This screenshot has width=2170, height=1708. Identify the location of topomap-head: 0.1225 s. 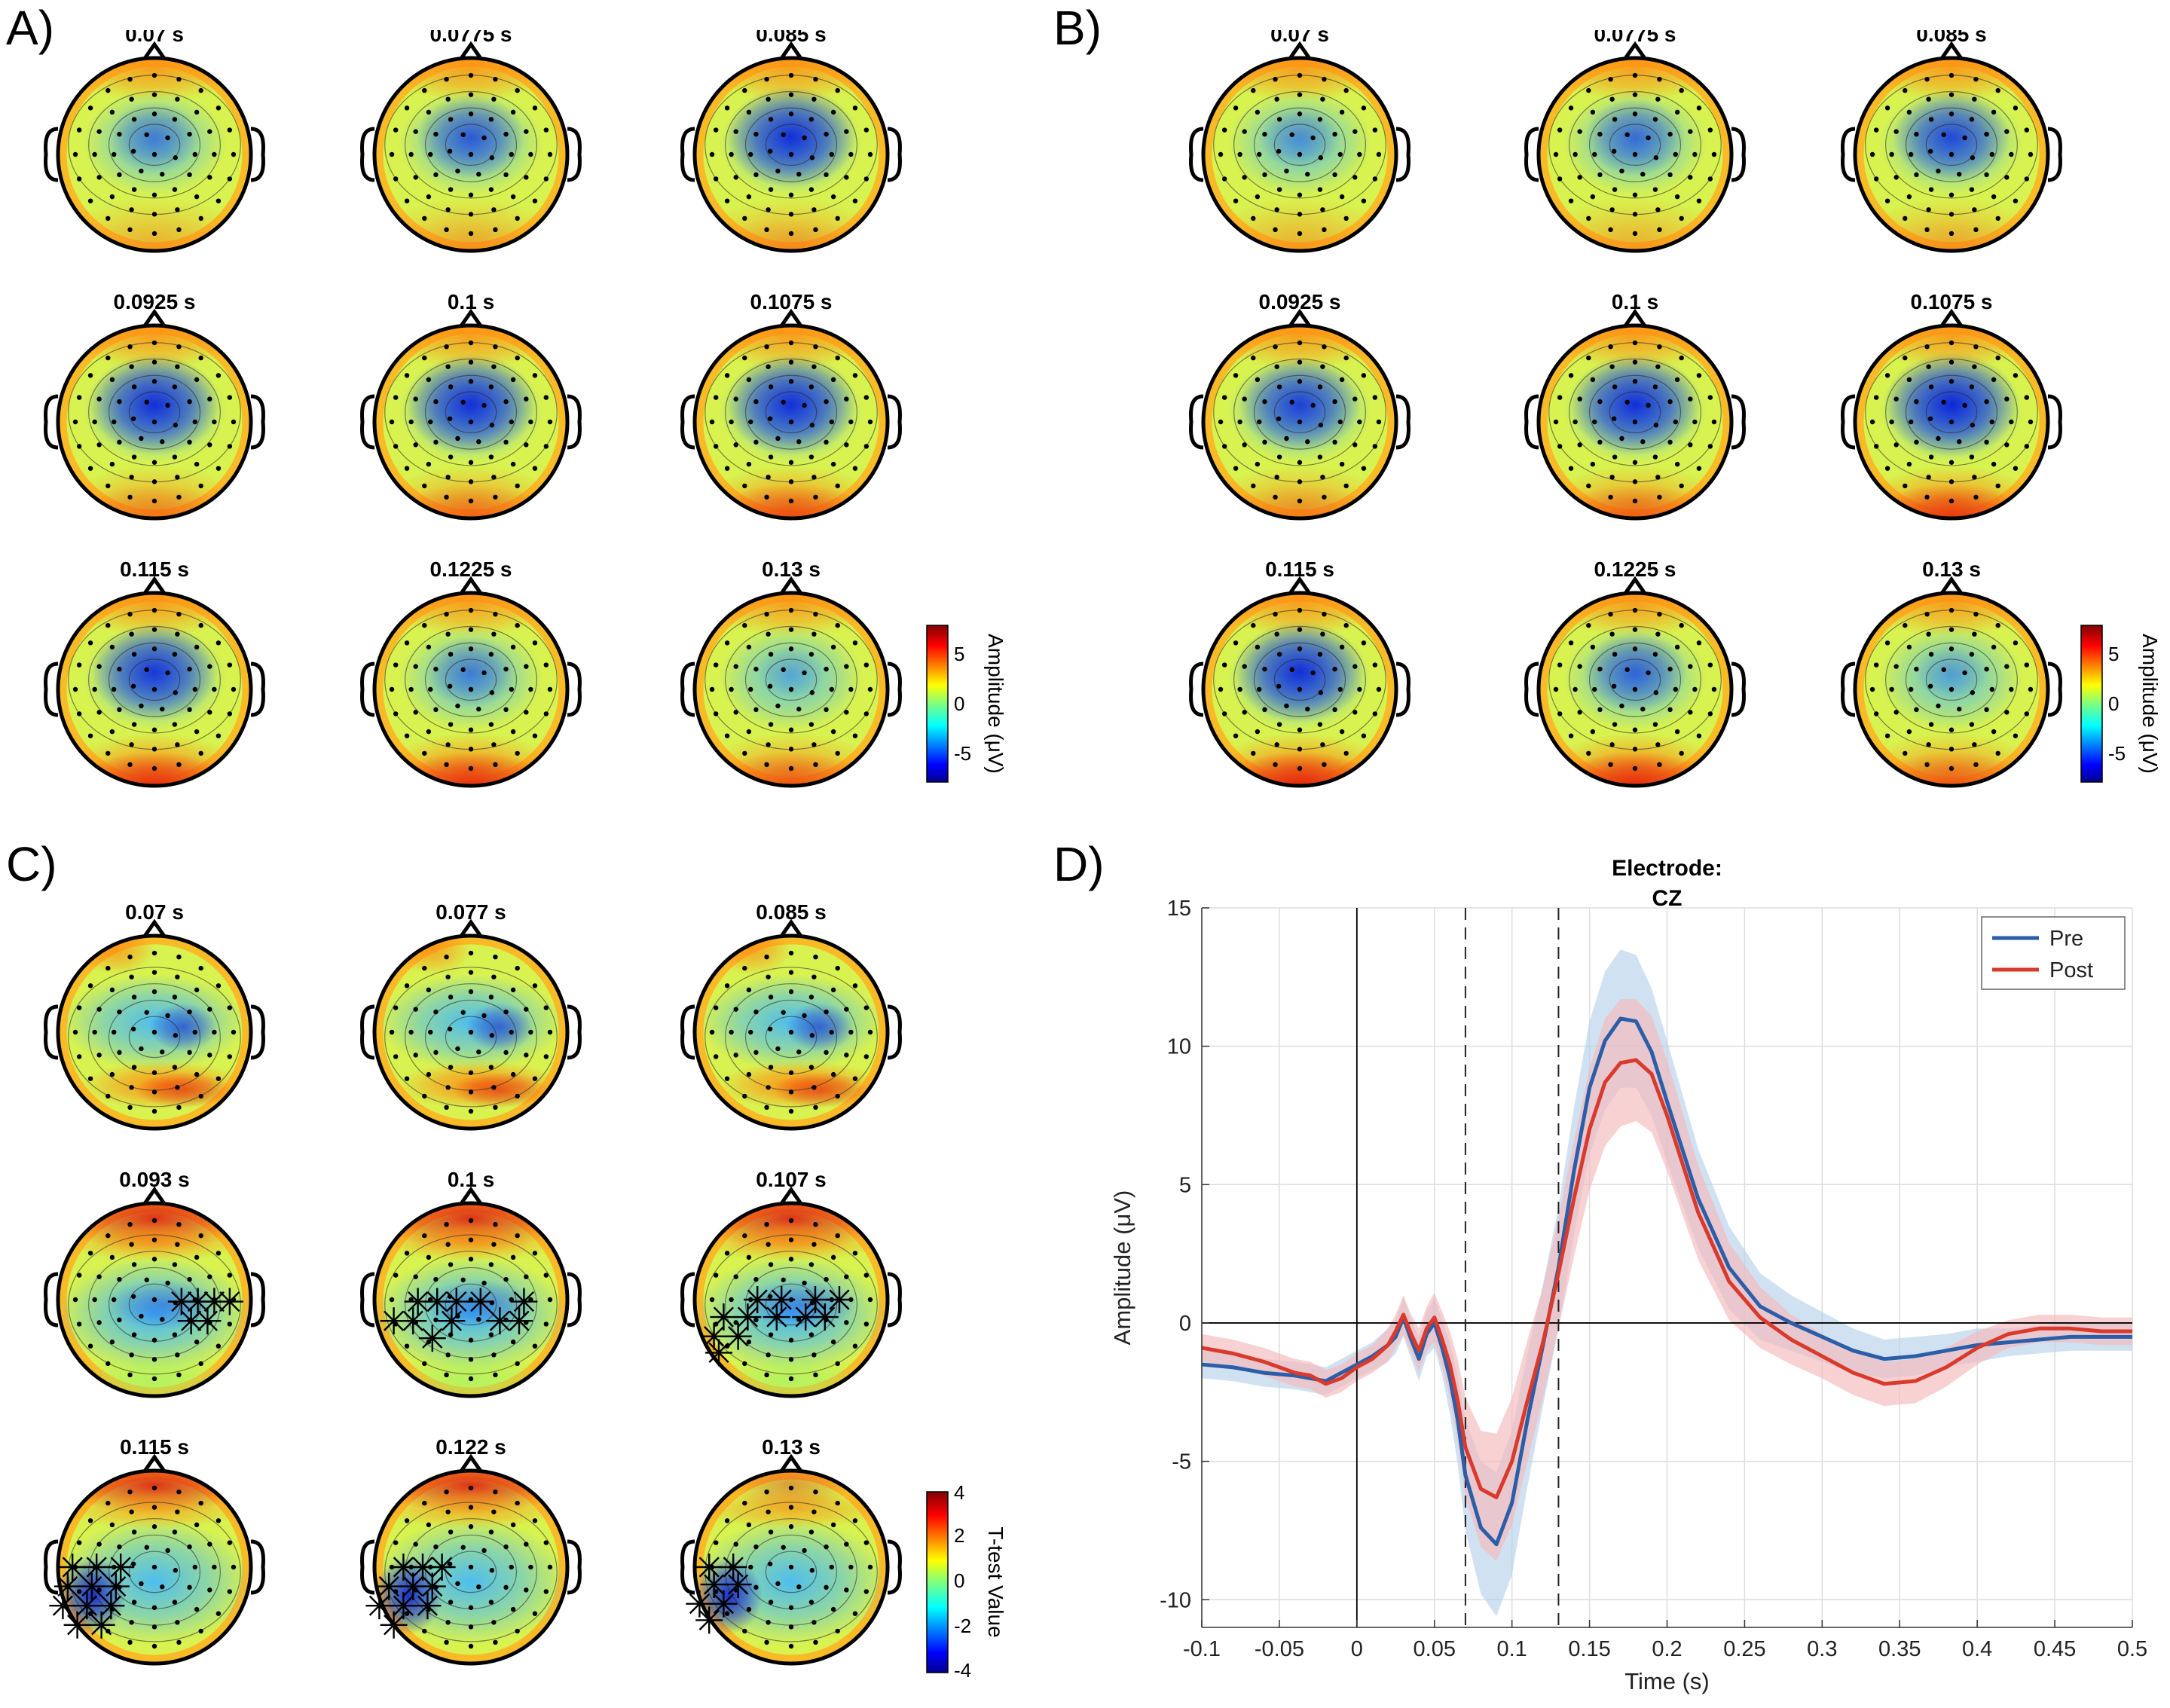
(471, 673).